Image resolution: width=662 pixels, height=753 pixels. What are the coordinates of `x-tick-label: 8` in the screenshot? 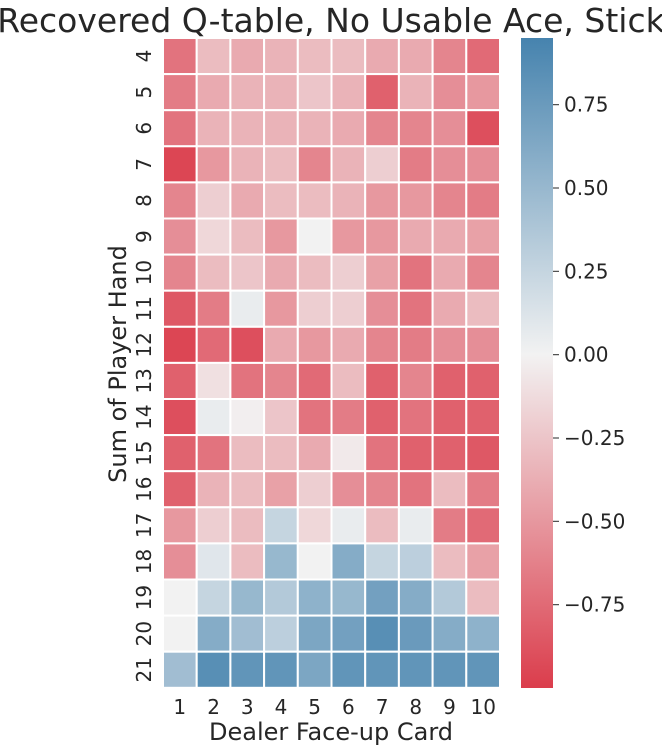 It's located at (415, 707).